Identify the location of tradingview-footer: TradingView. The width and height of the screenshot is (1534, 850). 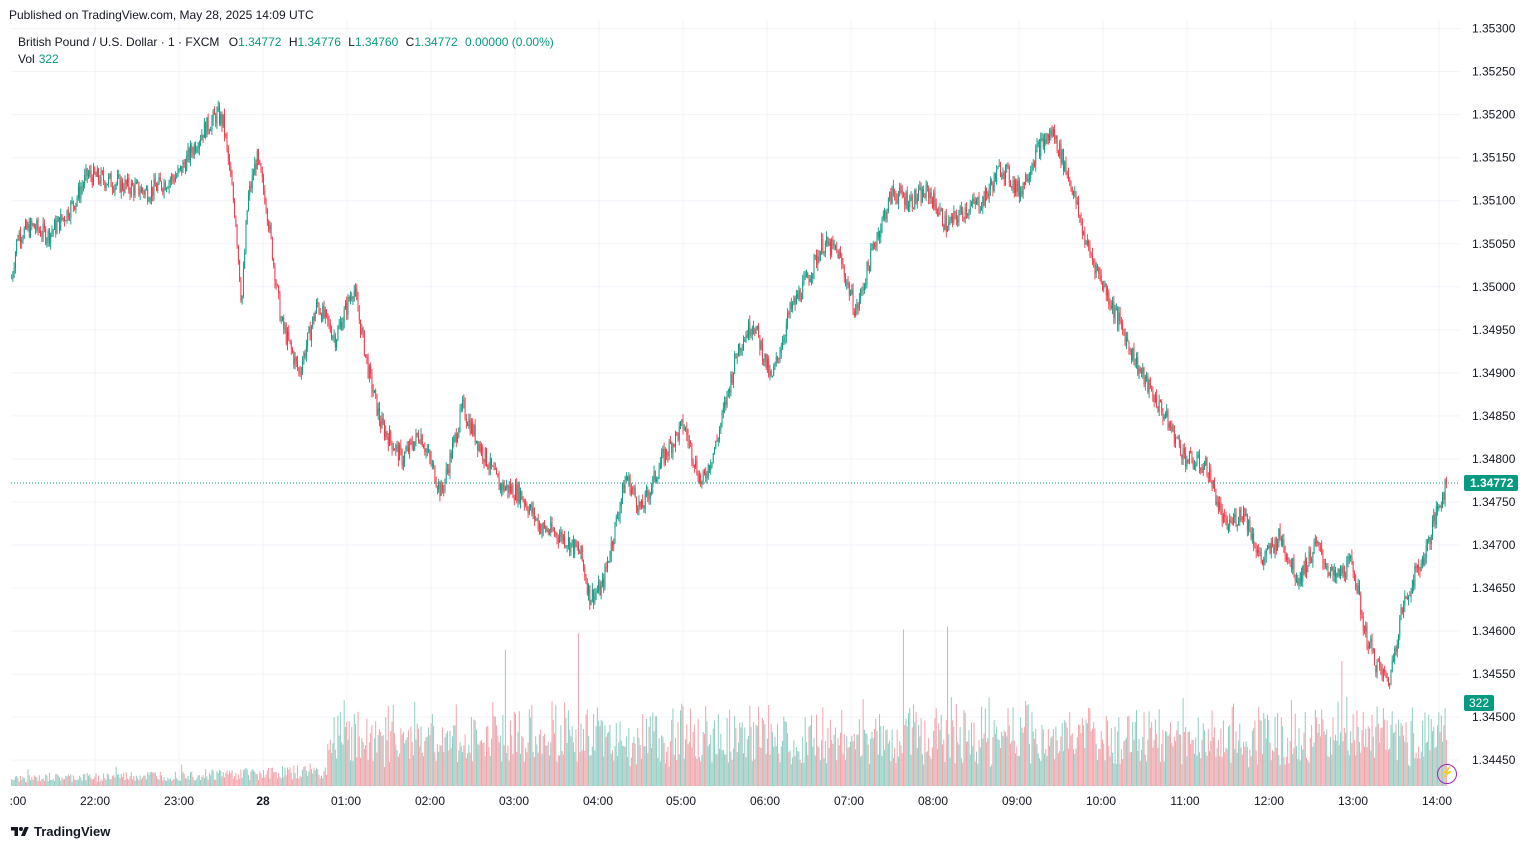
(59, 831).